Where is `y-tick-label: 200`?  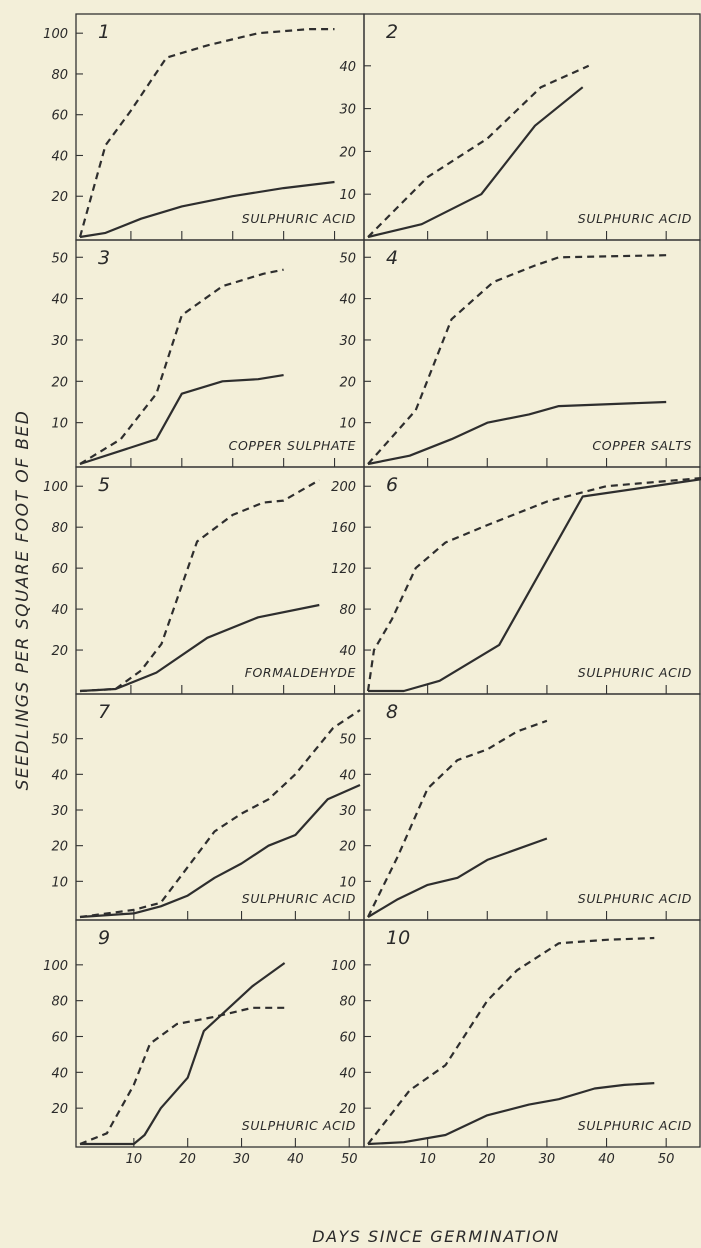
y-tick-label: 200 is located at coordinates (343, 487).